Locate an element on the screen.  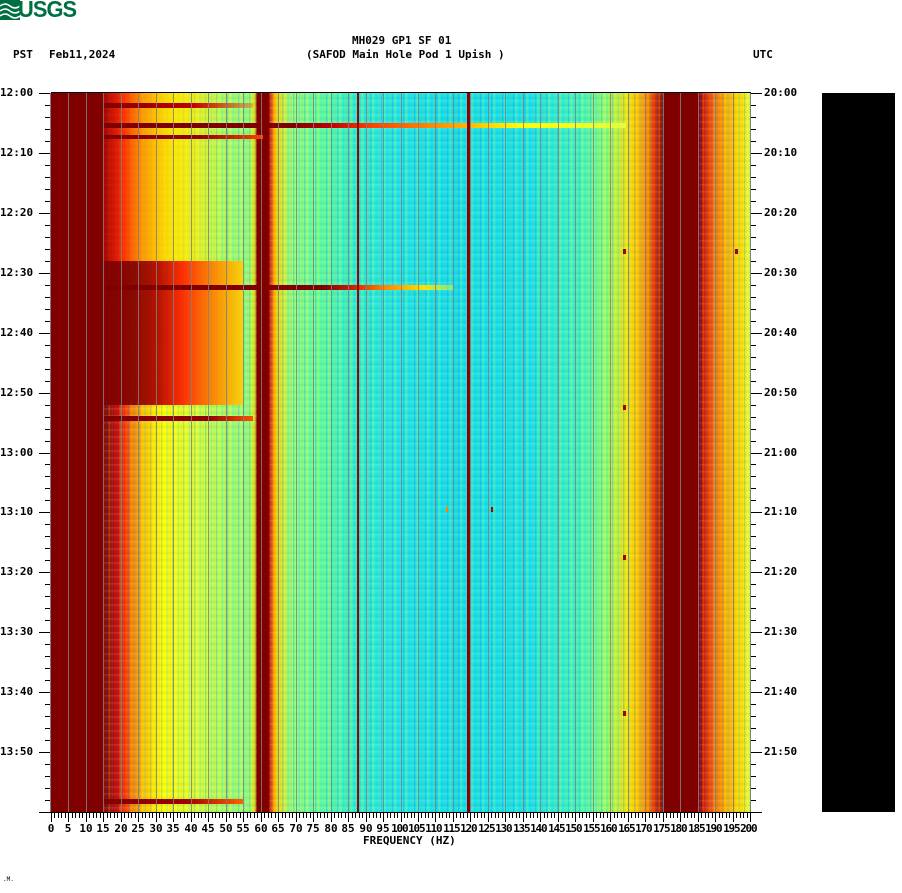
x-tick-label: 35 is located at coordinates (173, 828).